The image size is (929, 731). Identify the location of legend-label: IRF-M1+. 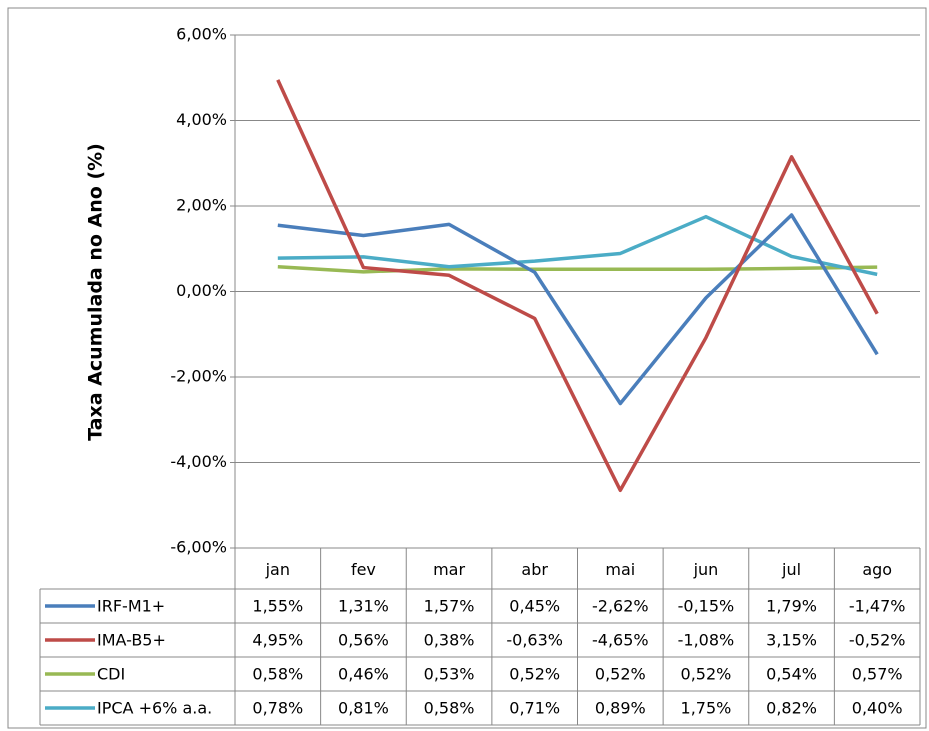
(131, 606).